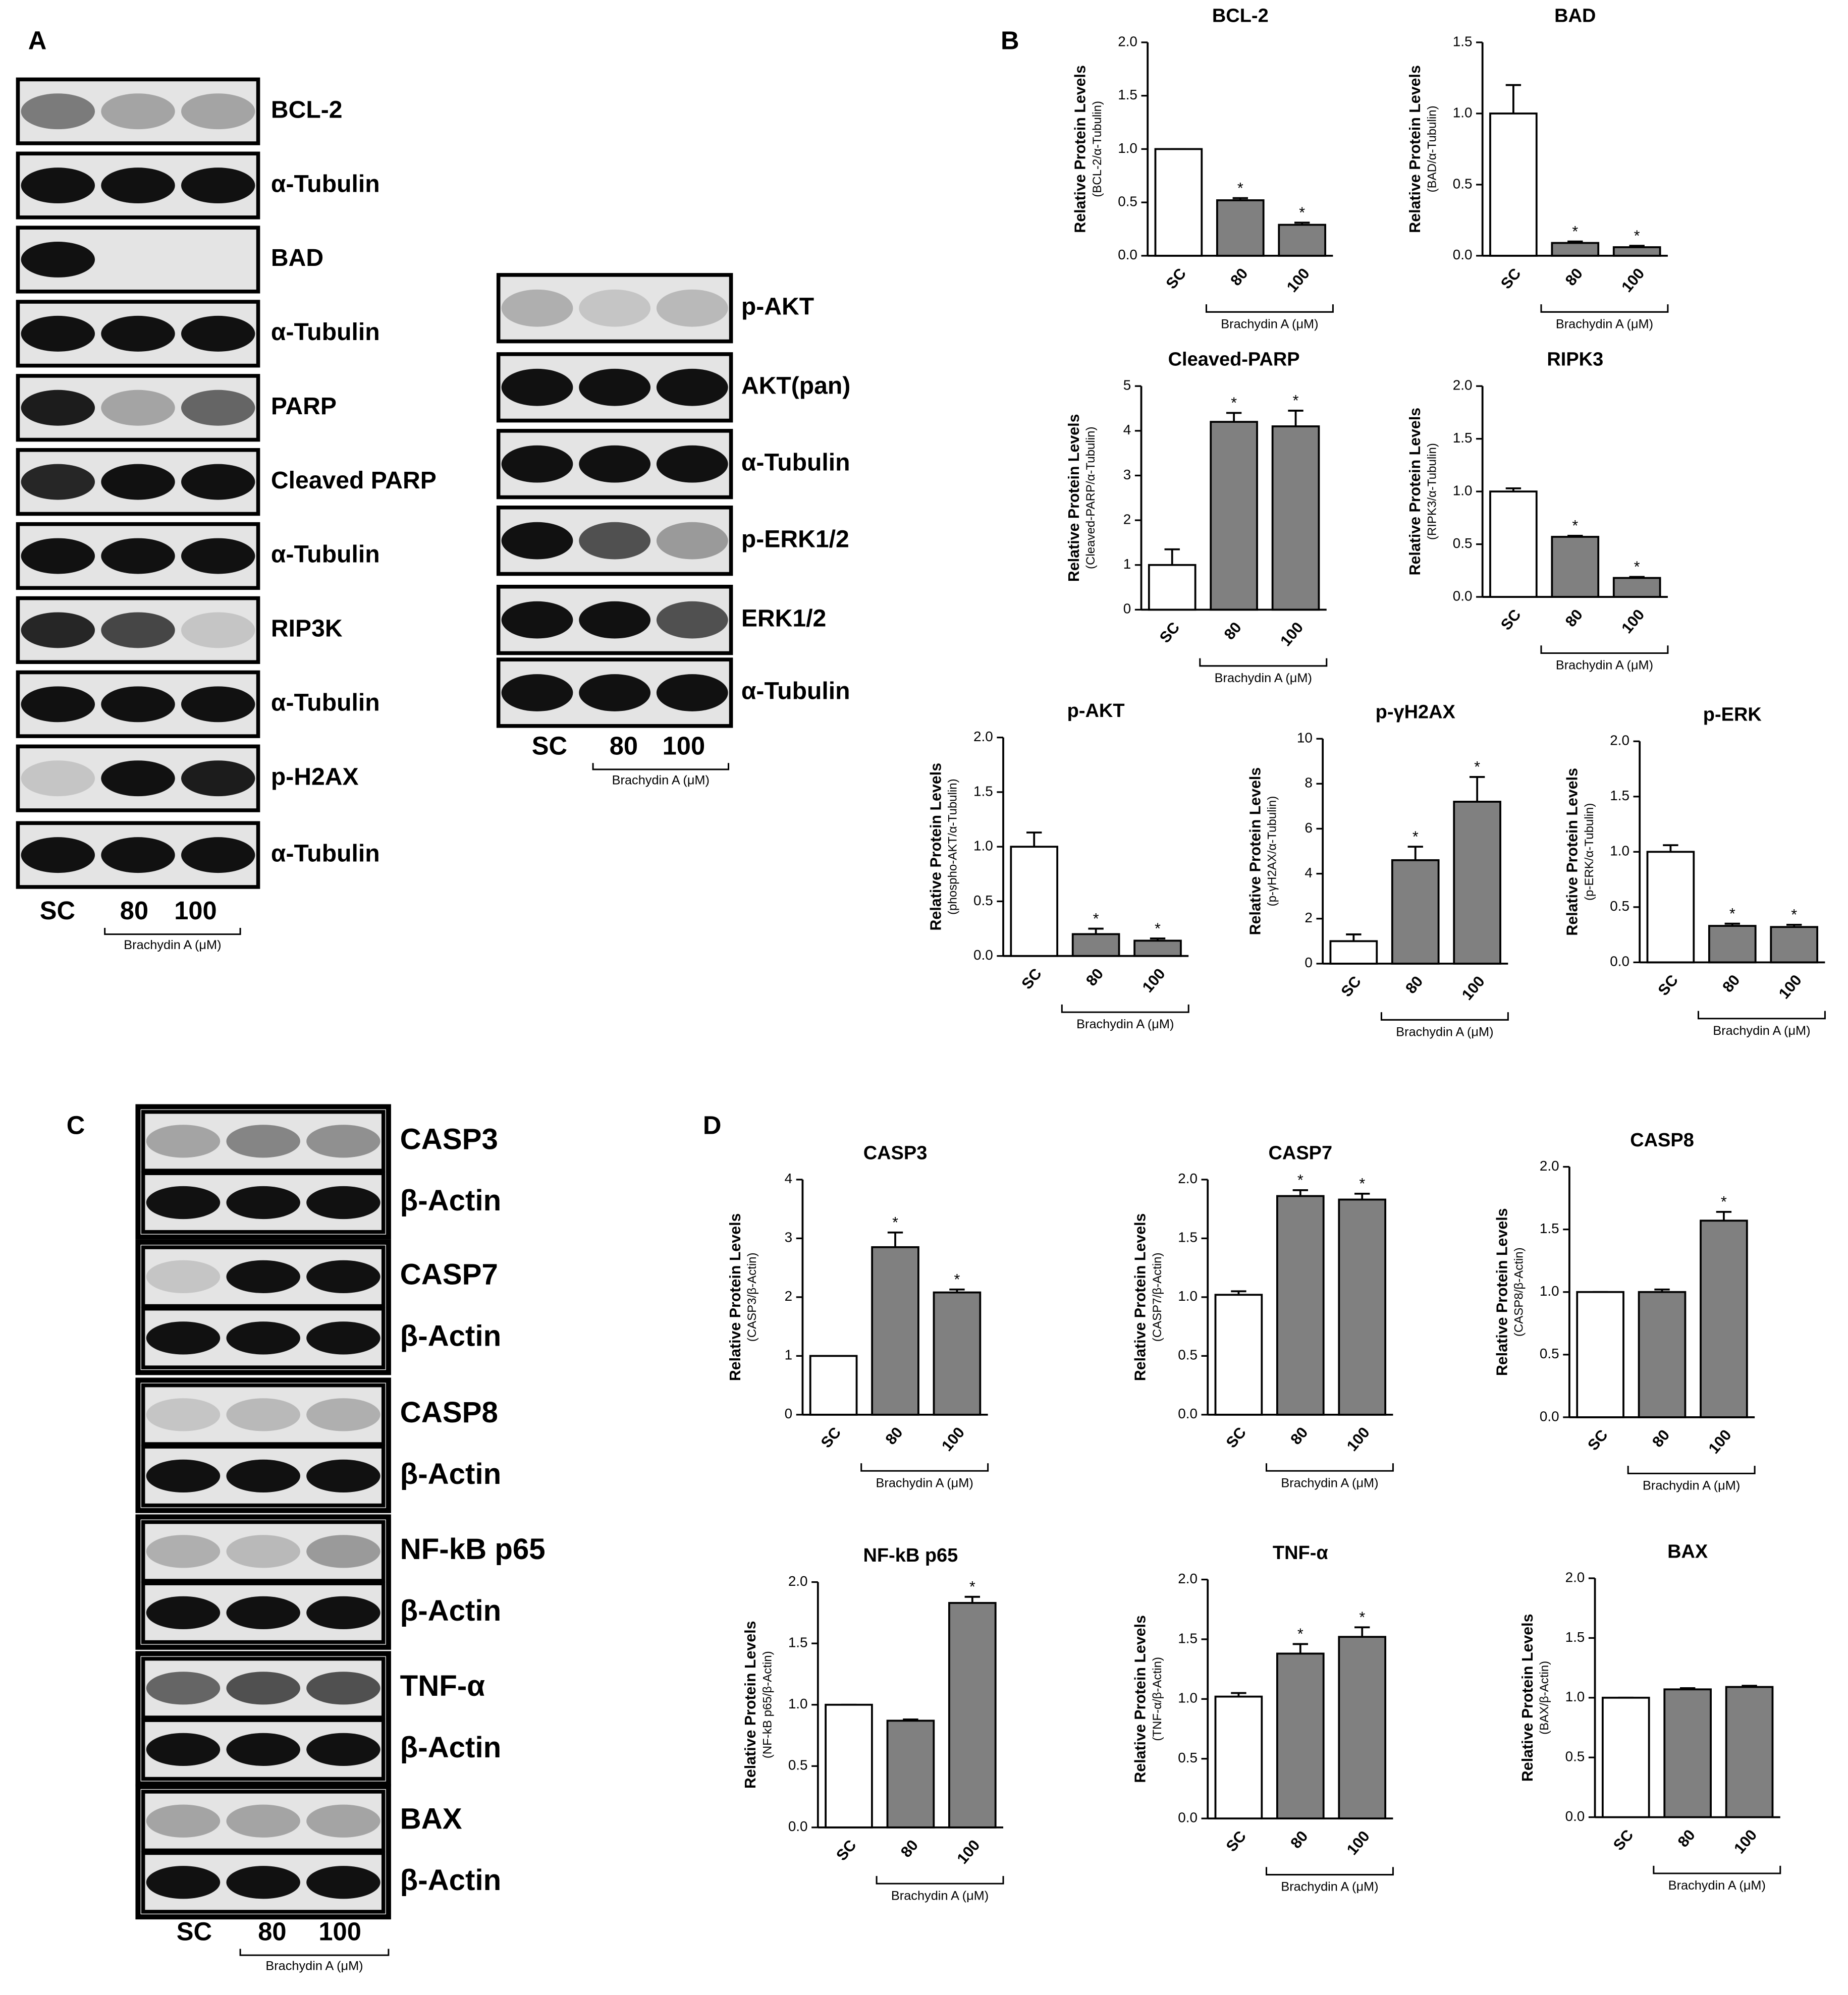  Describe the element at coordinates (473, 1549) in the screenshot. I see `blot-label: NF-kB p65` at that location.